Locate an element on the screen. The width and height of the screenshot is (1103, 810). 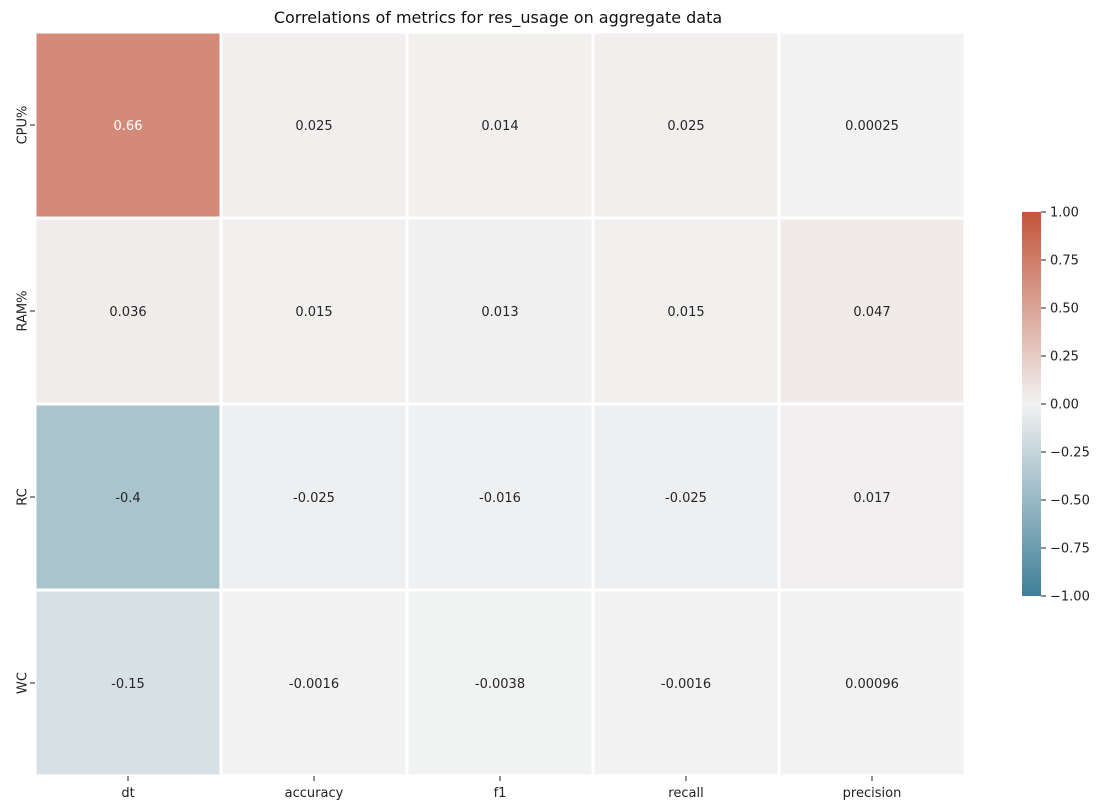
cell-value-label: 0.014 is located at coordinates (499, 126).